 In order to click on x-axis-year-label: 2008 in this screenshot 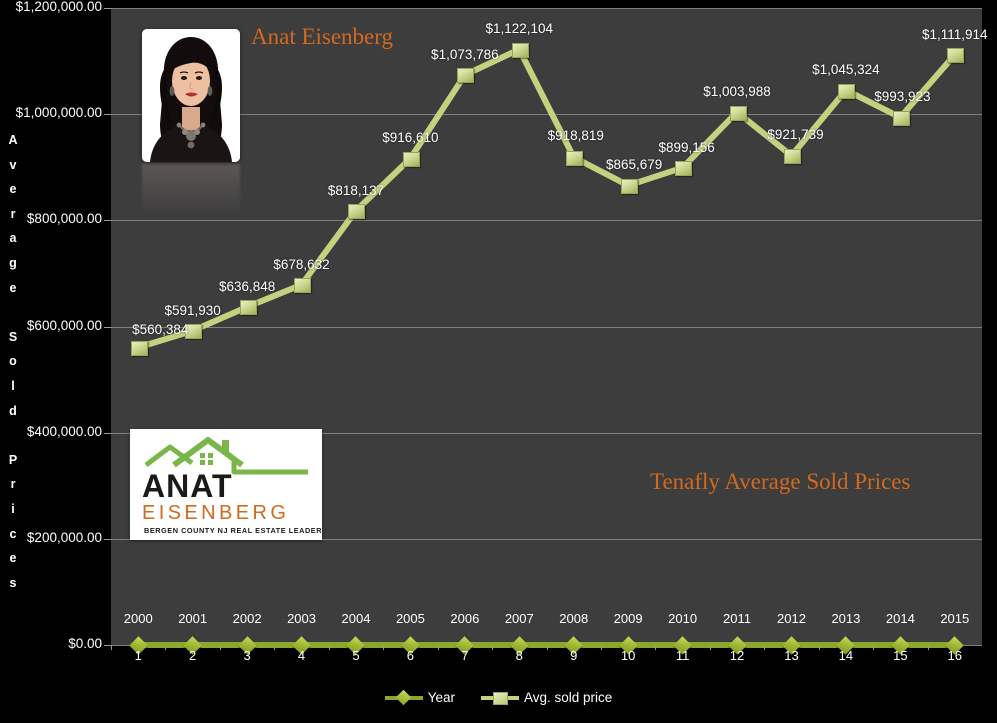, I will do `click(574, 618)`.